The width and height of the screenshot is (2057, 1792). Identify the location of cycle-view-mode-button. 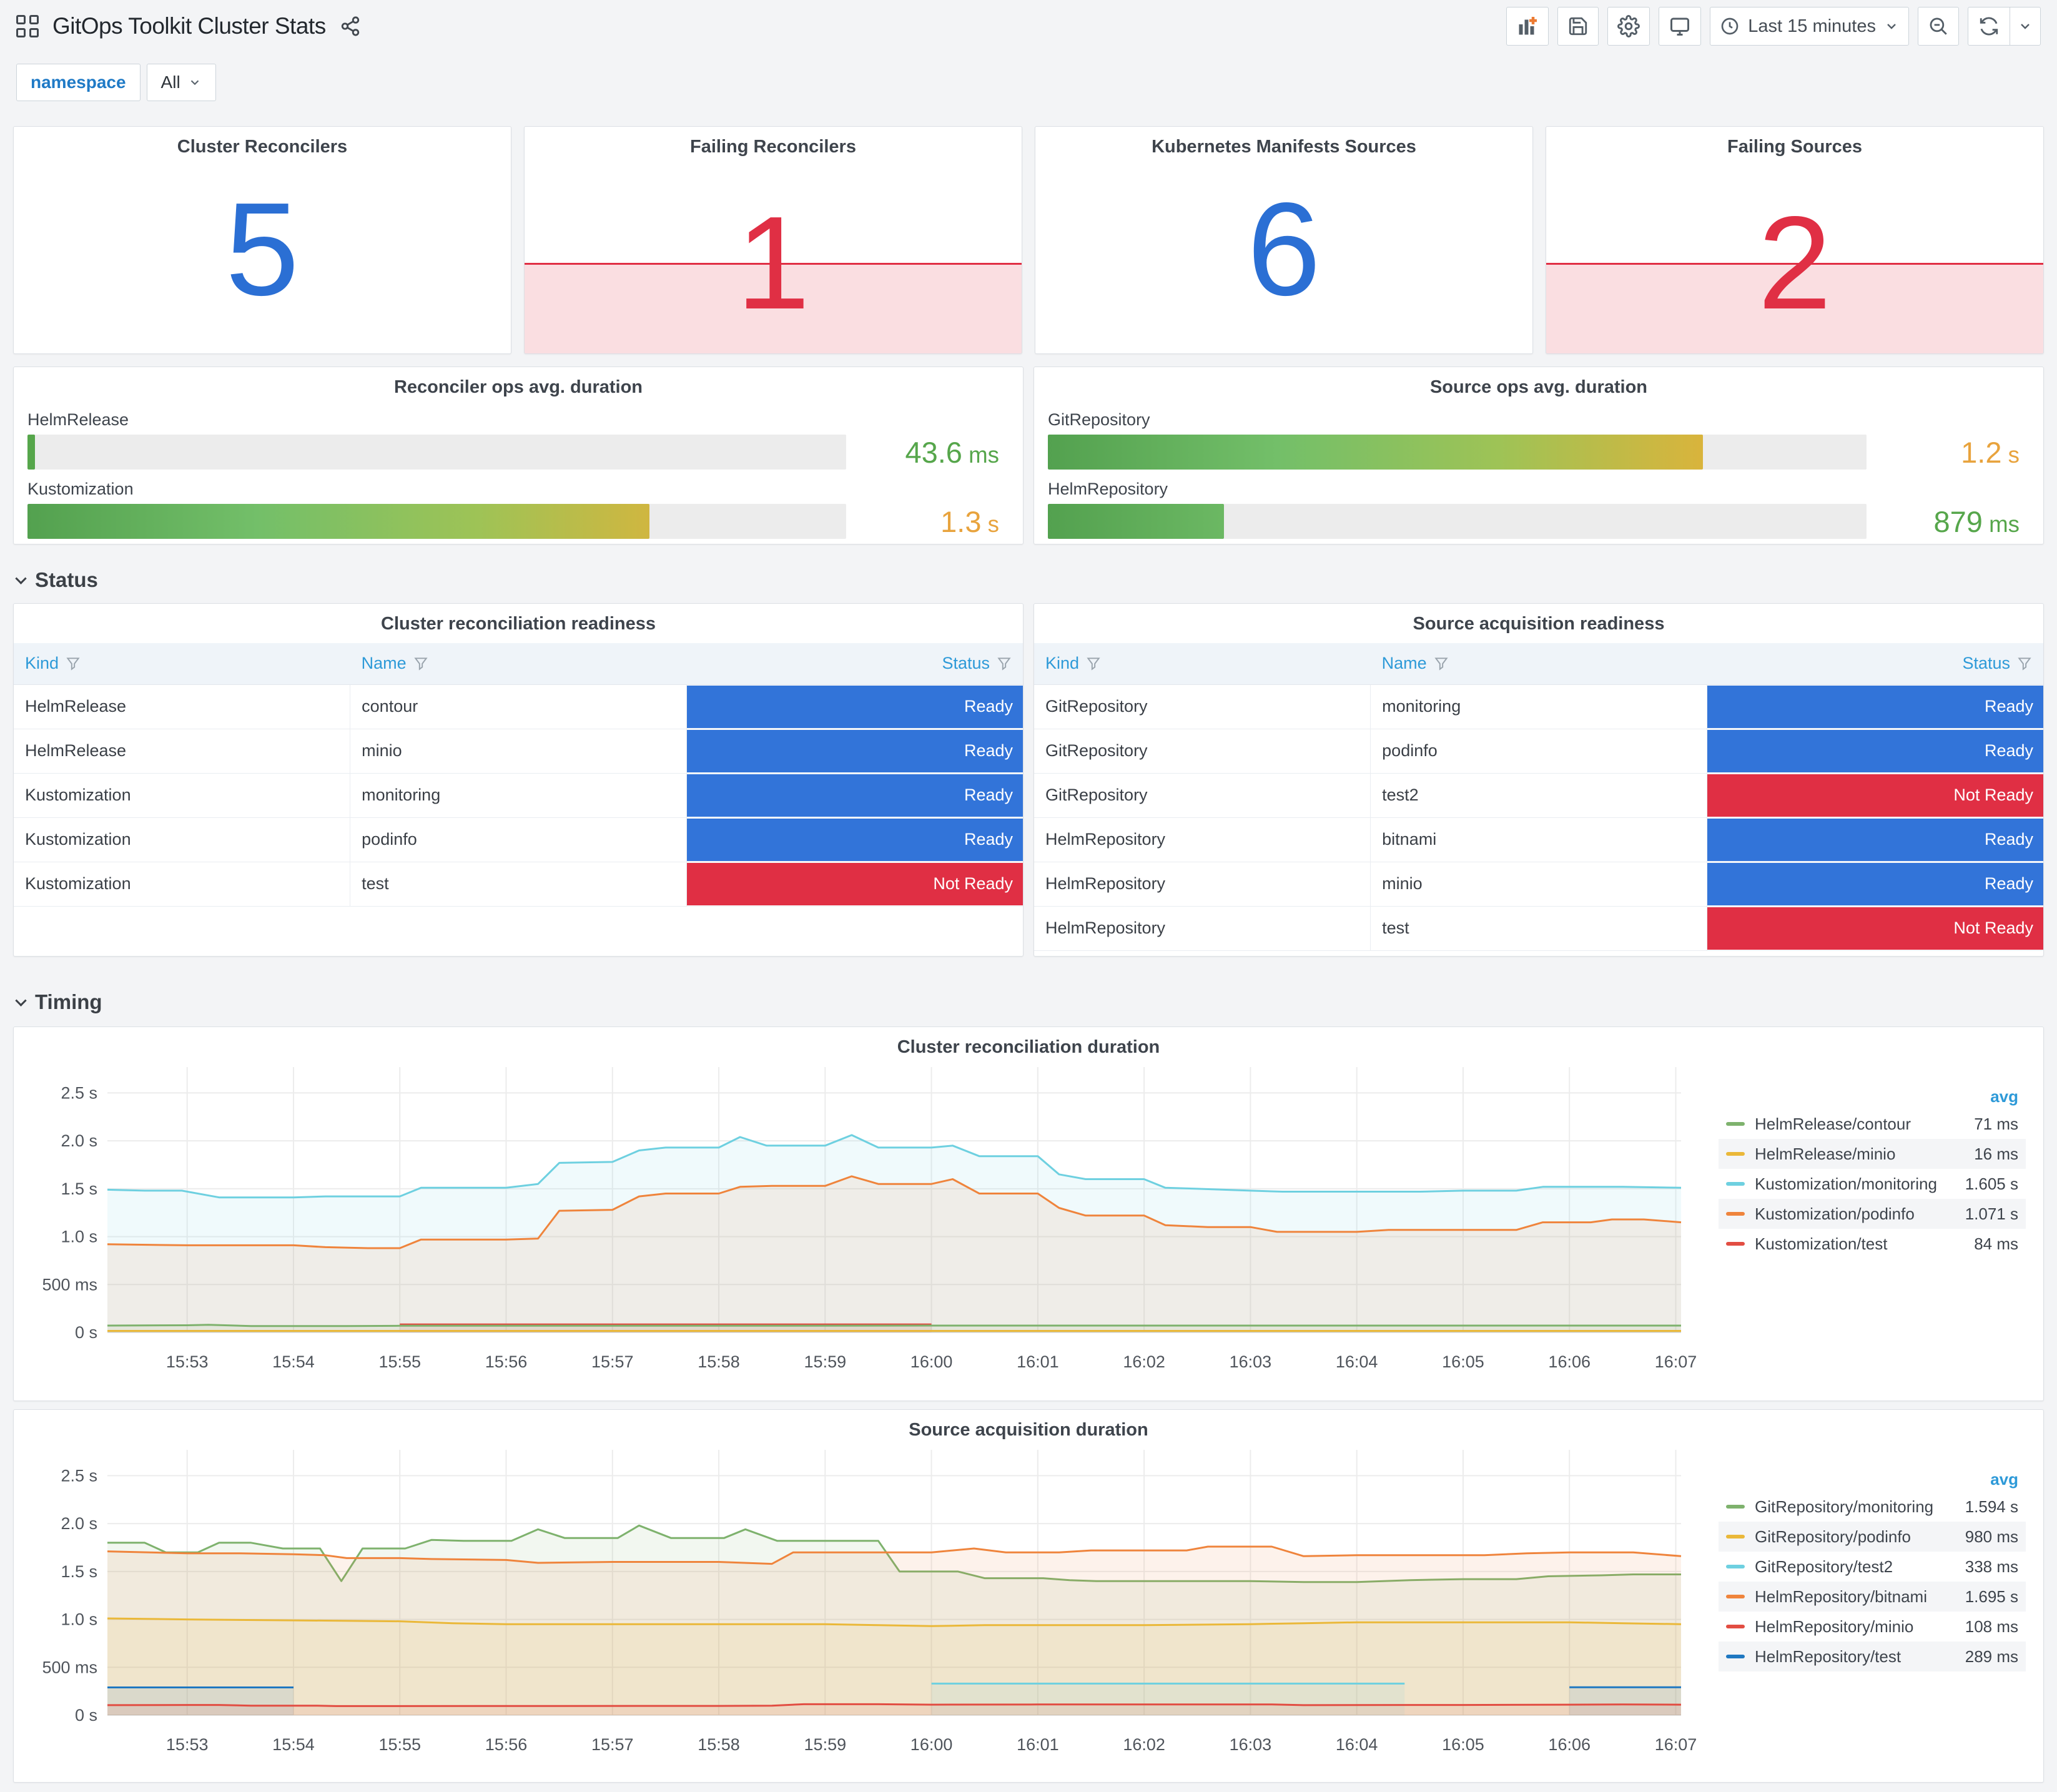
(1680, 26).